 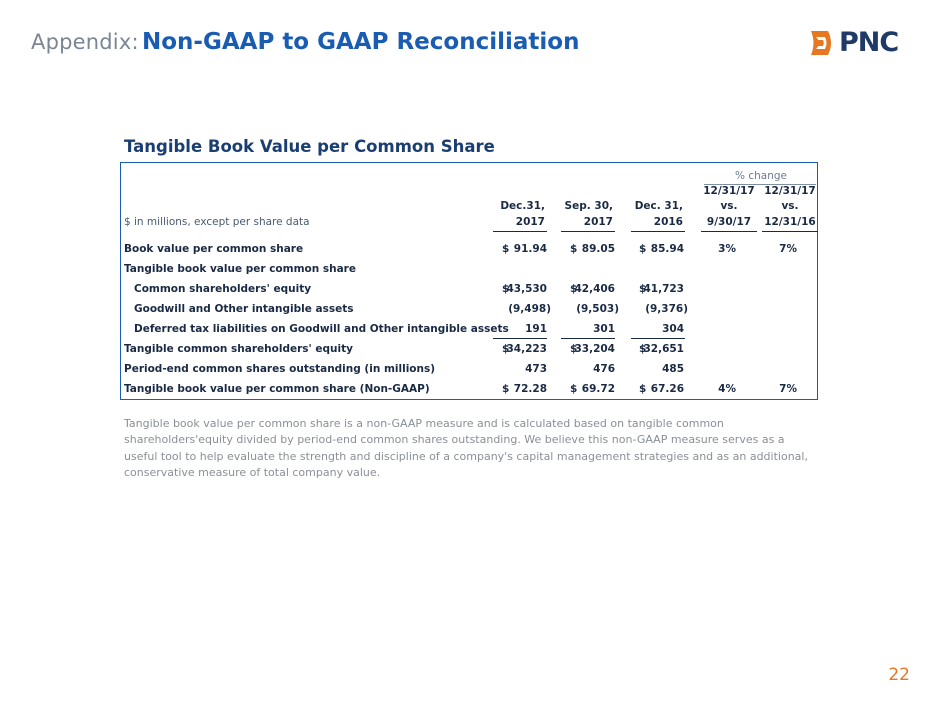 What do you see at coordinates (244, 309) in the screenshot?
I see `row-label-goodwill: Goodwill and Other intangible assets` at bounding box center [244, 309].